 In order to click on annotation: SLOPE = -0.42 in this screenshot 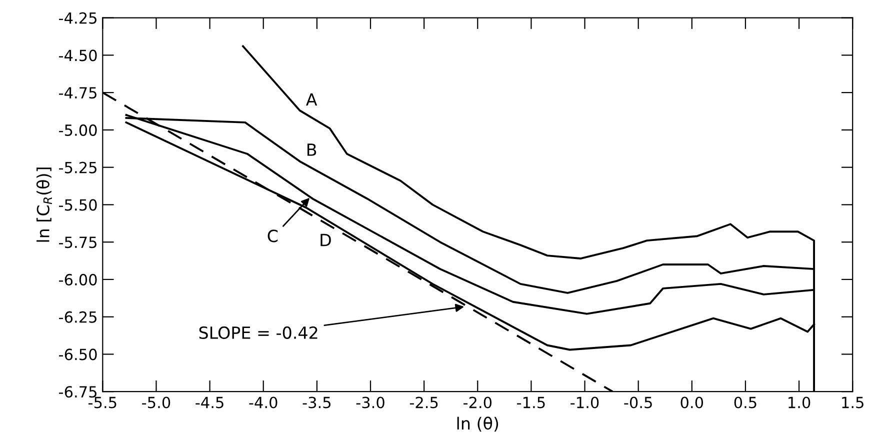, I will do `click(258, 332)`.